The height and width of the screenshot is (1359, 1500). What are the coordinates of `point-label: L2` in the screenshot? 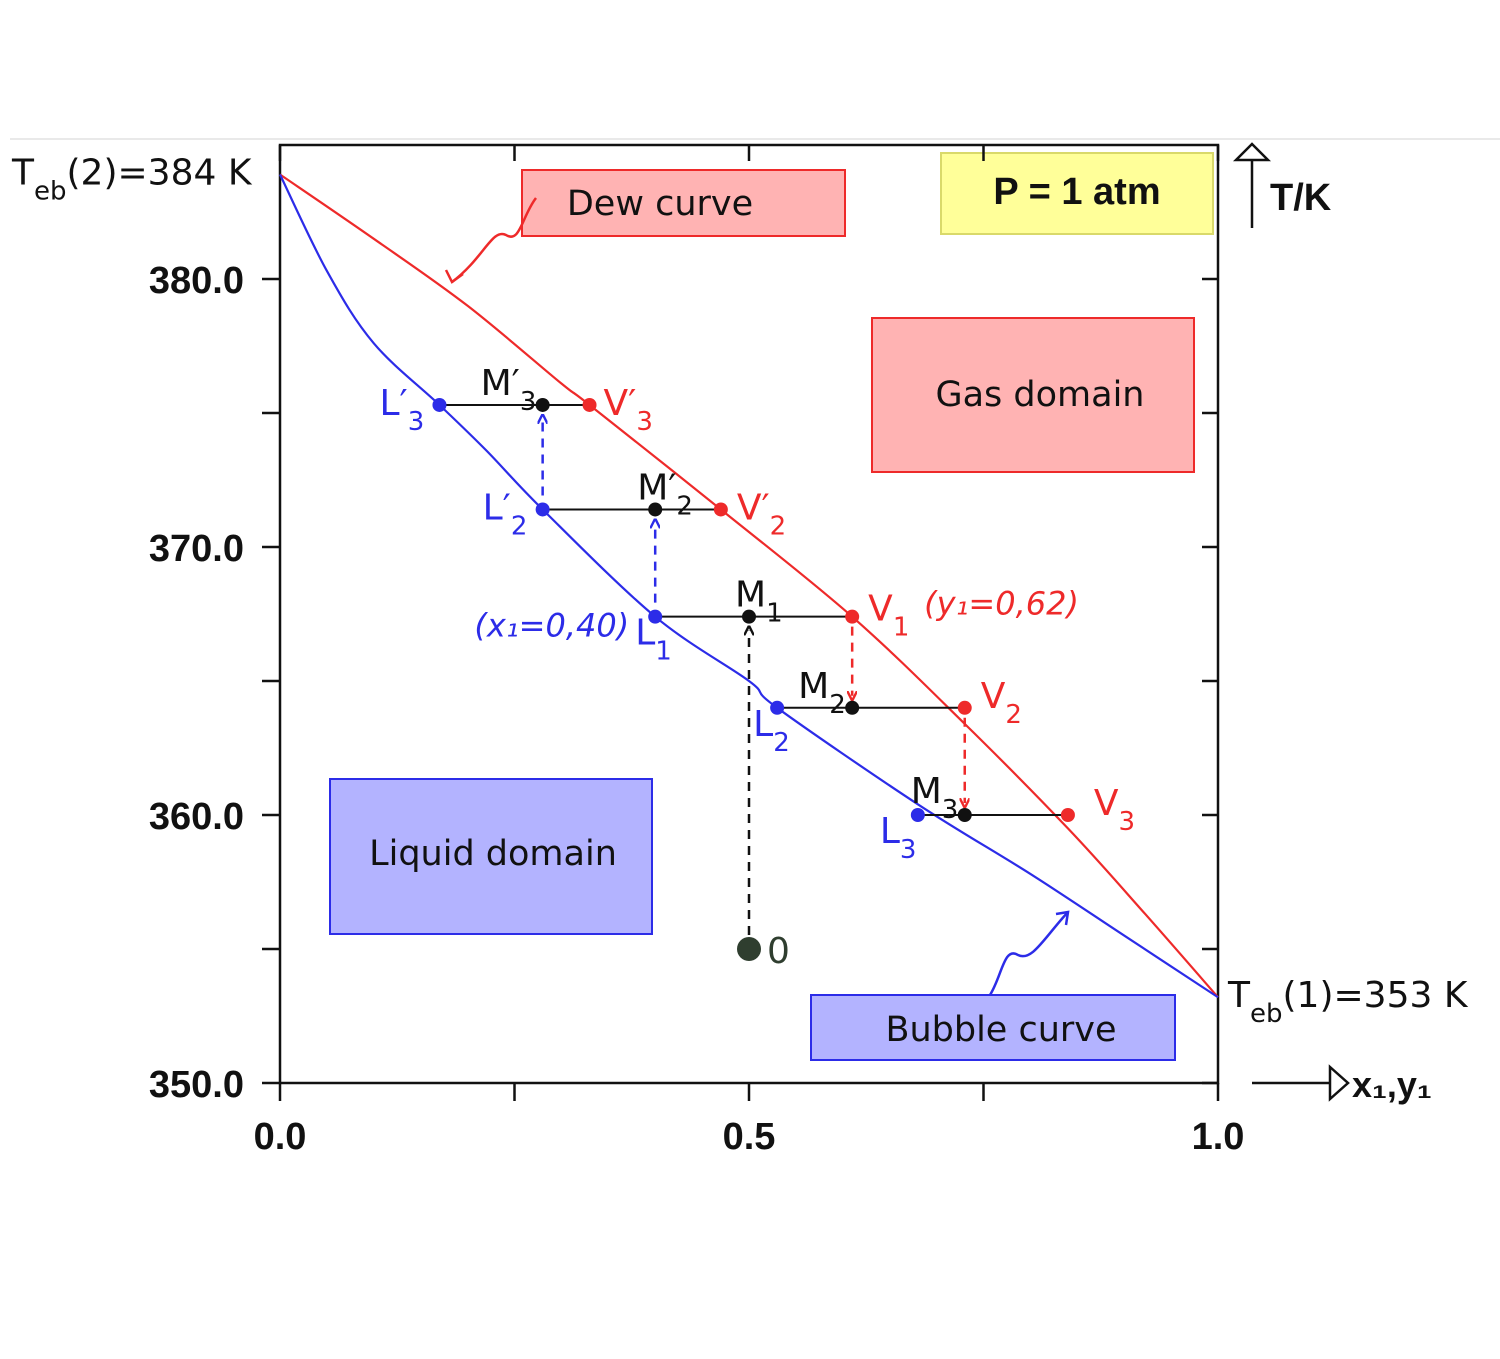 It's located at (771, 731).